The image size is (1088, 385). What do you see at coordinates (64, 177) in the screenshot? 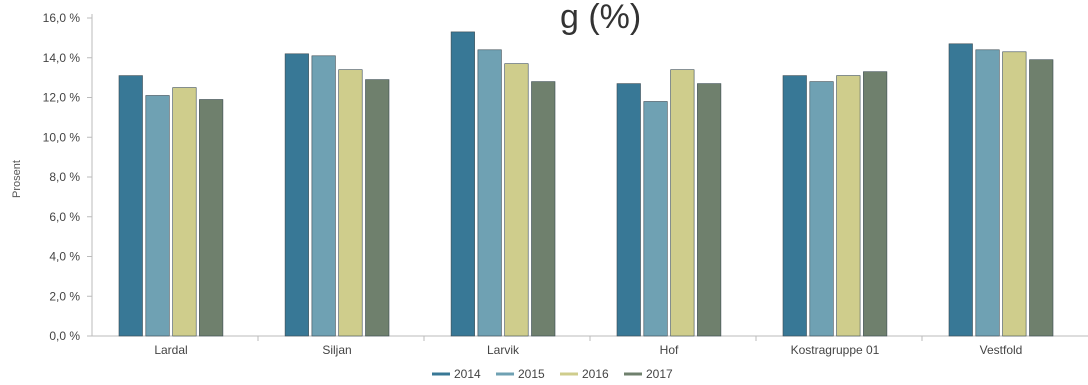
I see `y-tick-label: 8,0 %` at bounding box center [64, 177].